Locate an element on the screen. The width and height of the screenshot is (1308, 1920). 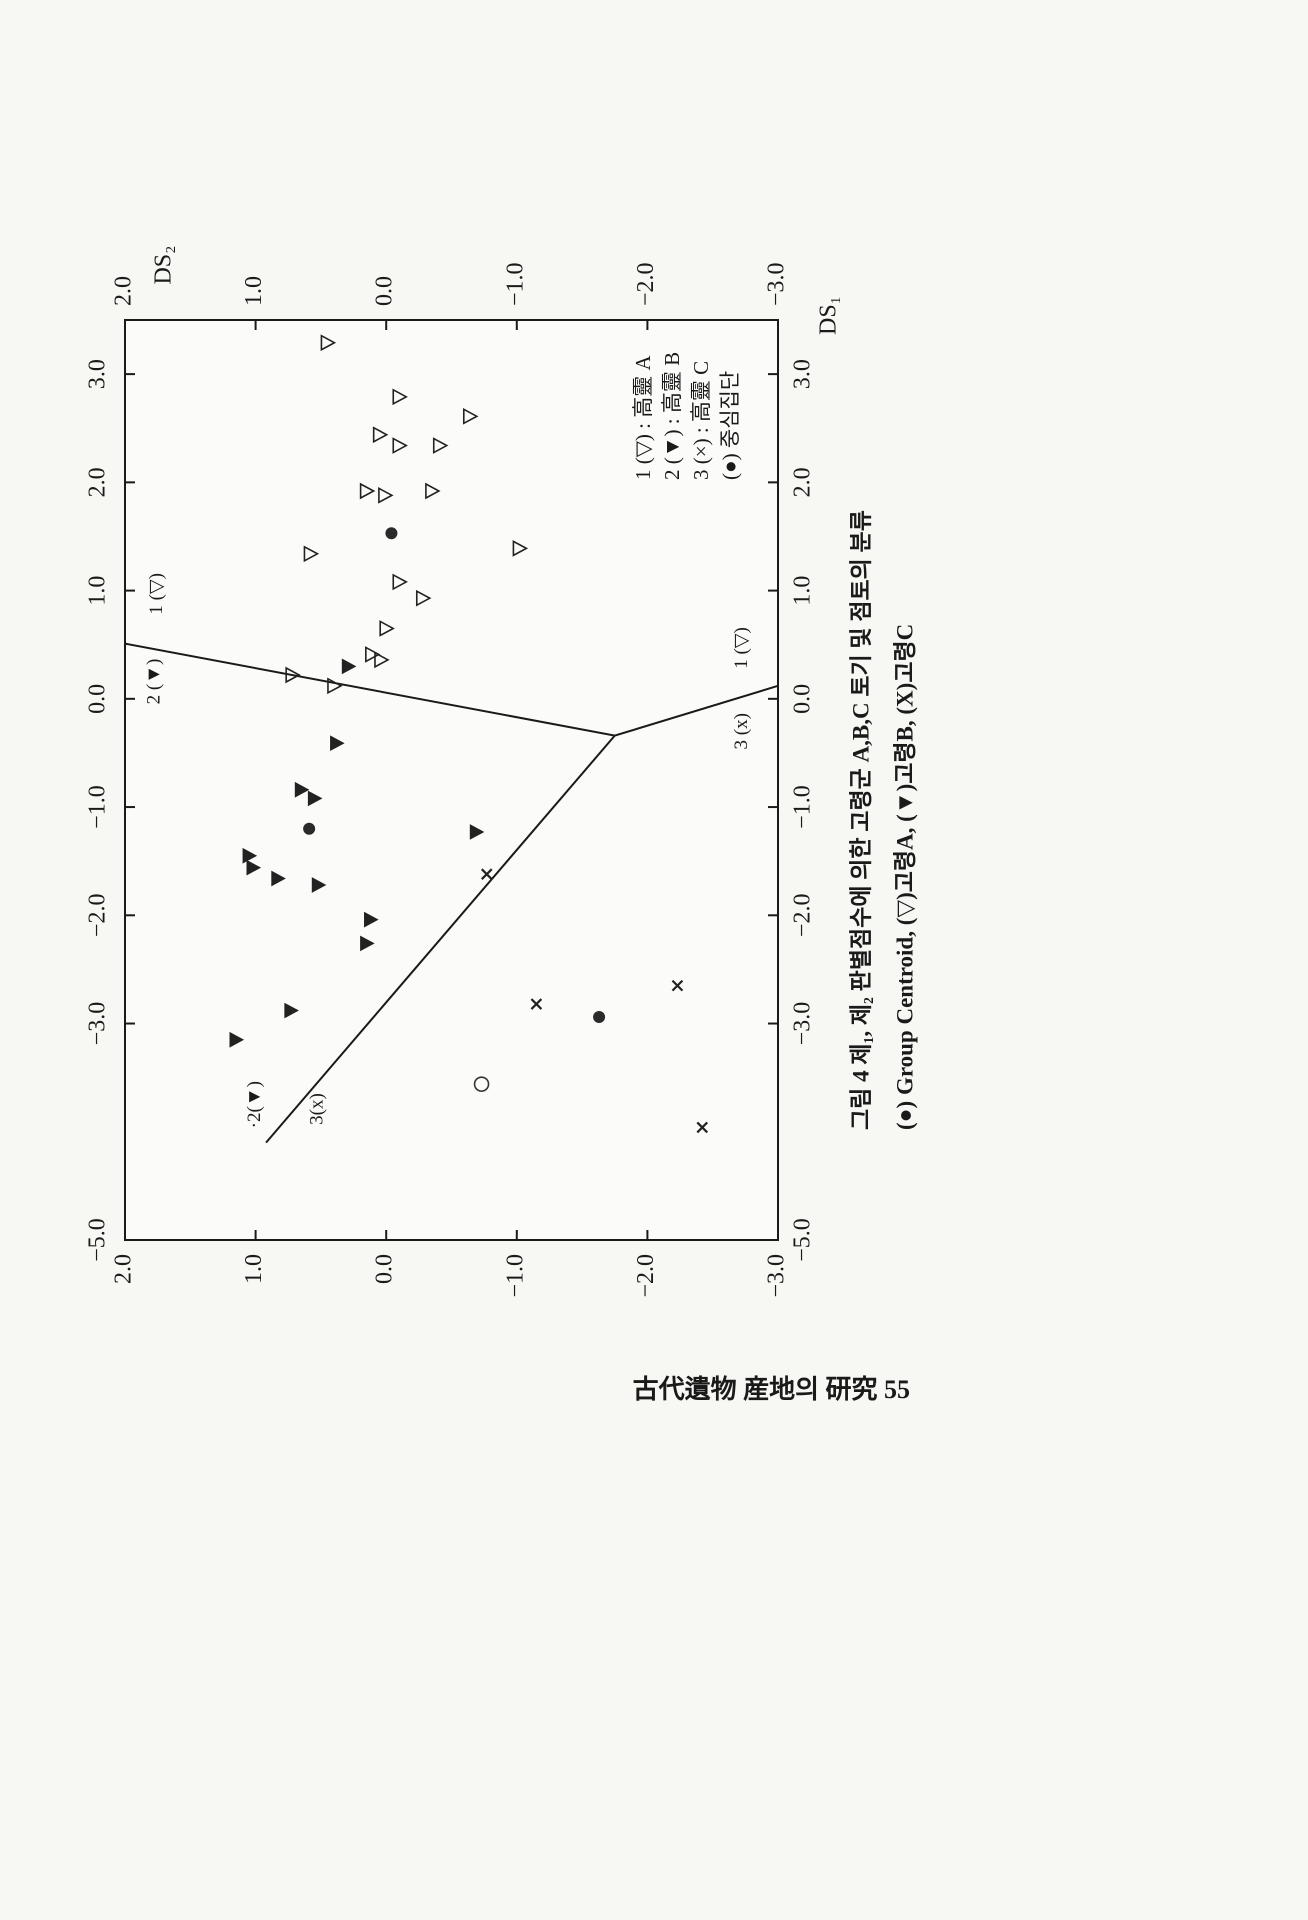
territory-boundary is located at coordinates (440, 939).